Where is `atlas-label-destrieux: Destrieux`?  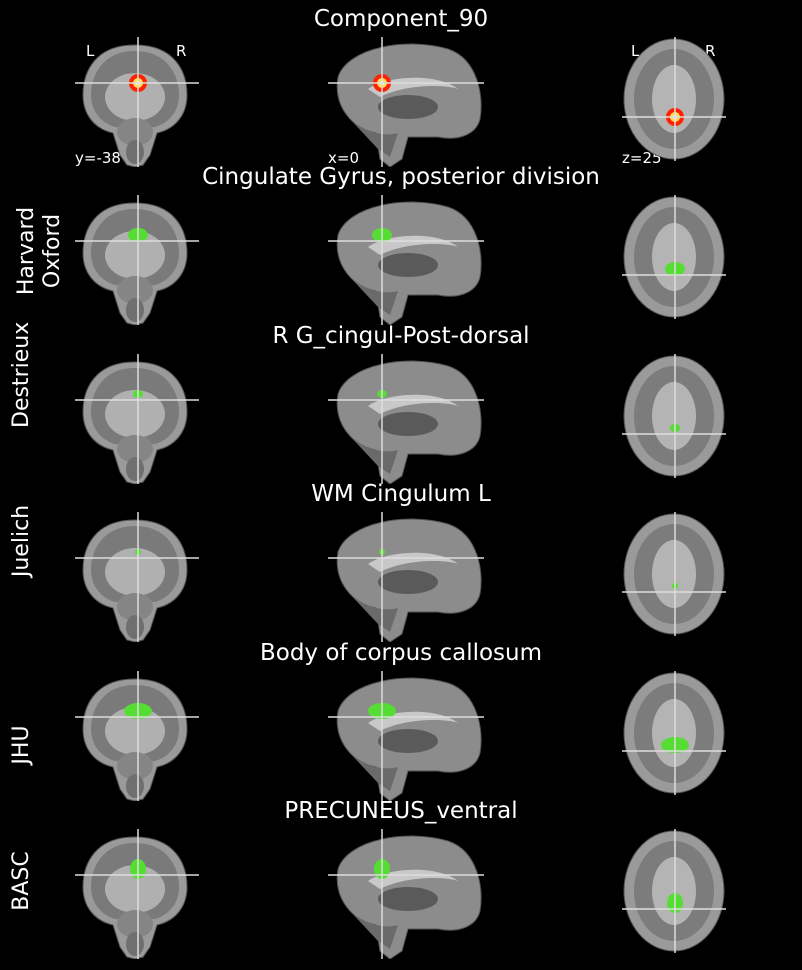 atlas-label-destrieux: Destrieux is located at coordinates (21, 374).